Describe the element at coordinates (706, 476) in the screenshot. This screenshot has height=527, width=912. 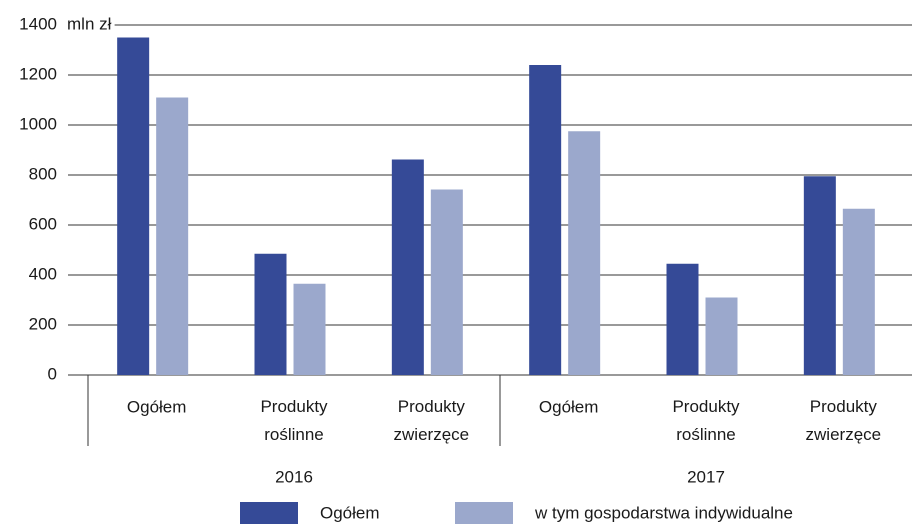
I see `group-label: 2017` at that location.